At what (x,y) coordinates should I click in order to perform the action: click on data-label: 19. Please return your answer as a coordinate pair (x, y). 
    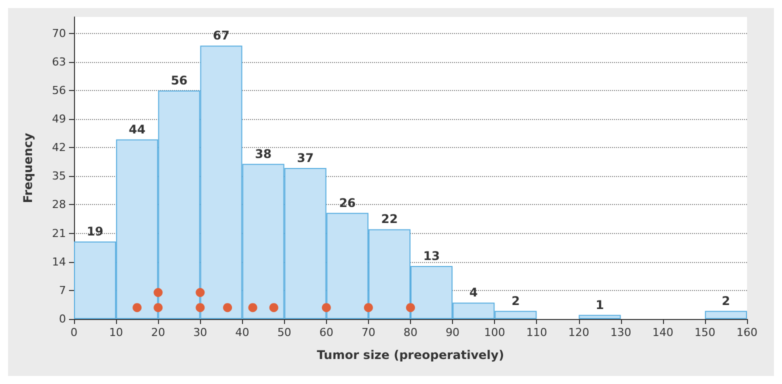
    Looking at the image, I should click on (95, 231).